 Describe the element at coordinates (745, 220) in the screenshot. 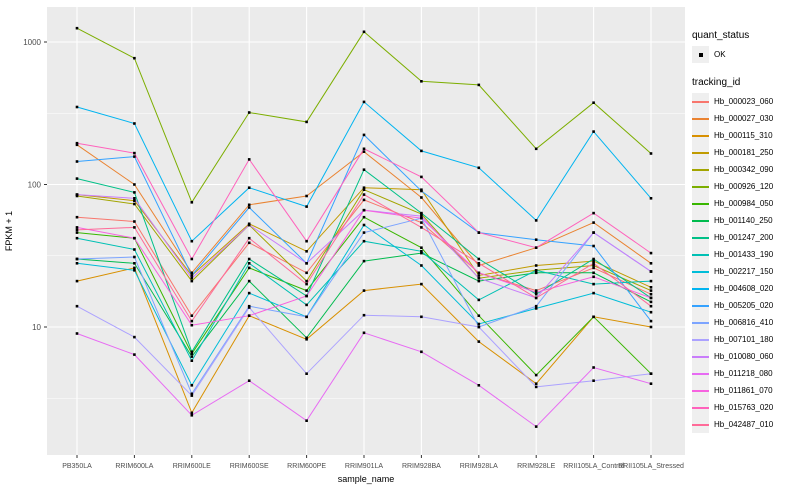

I see `legend-item: Hb_001140_250` at that location.